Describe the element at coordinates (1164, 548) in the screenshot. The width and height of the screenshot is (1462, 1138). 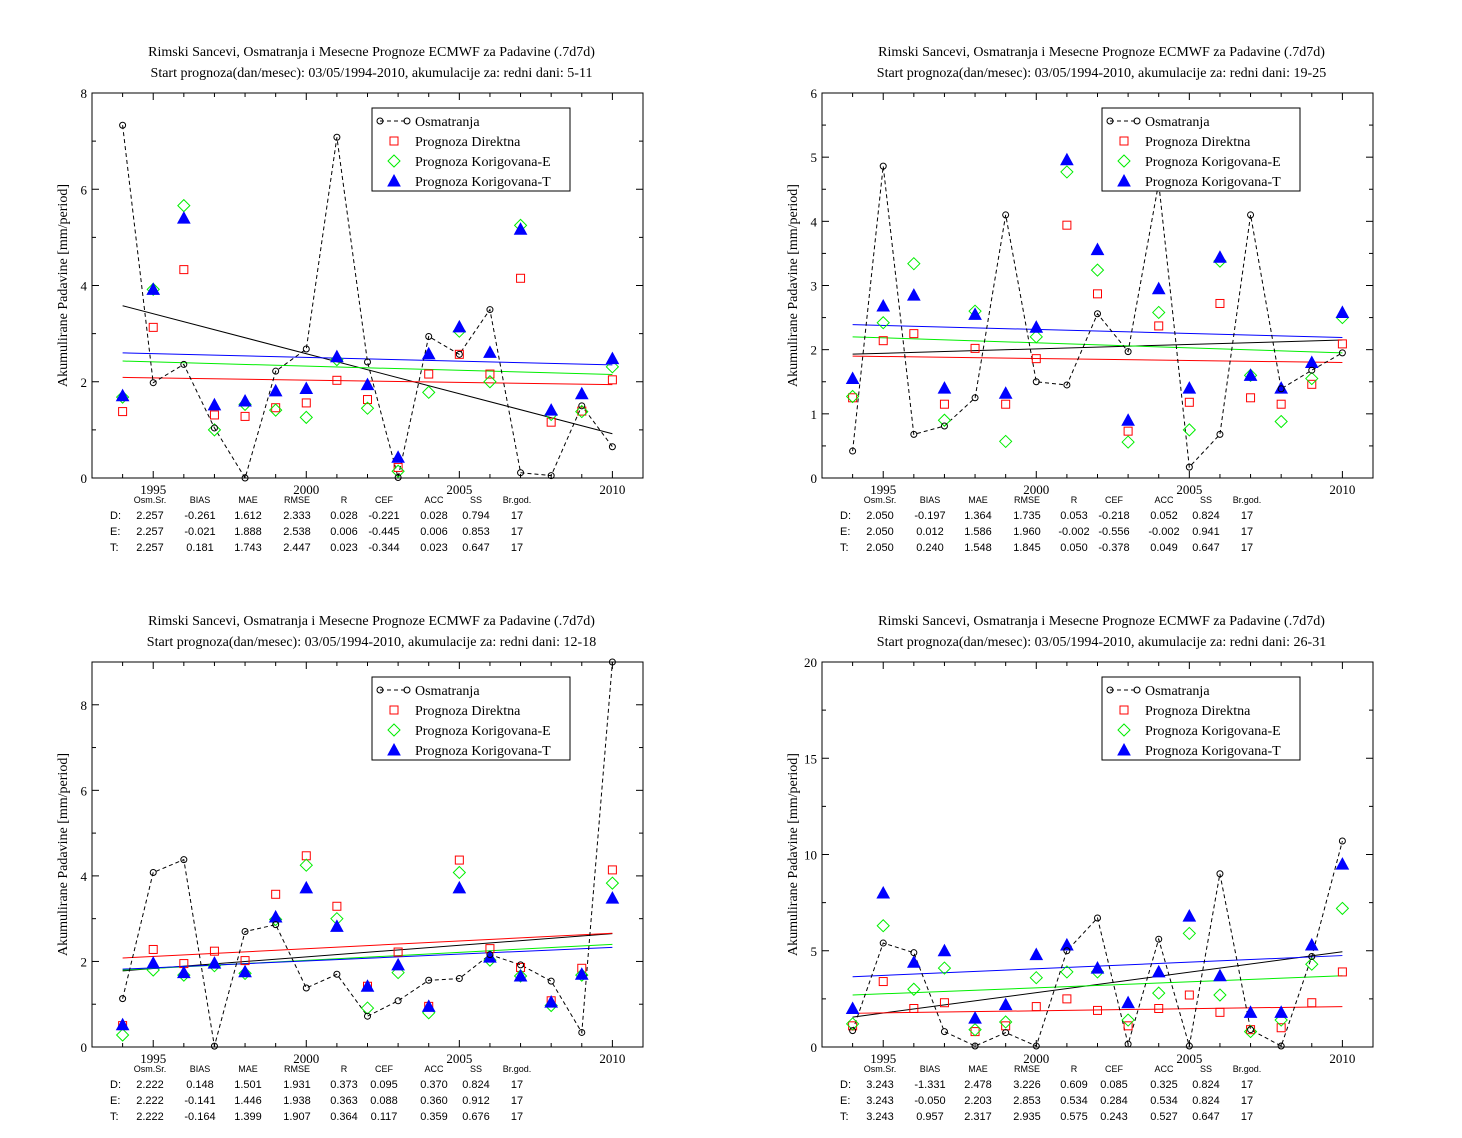
I see `stats-value: 0.049` at that location.